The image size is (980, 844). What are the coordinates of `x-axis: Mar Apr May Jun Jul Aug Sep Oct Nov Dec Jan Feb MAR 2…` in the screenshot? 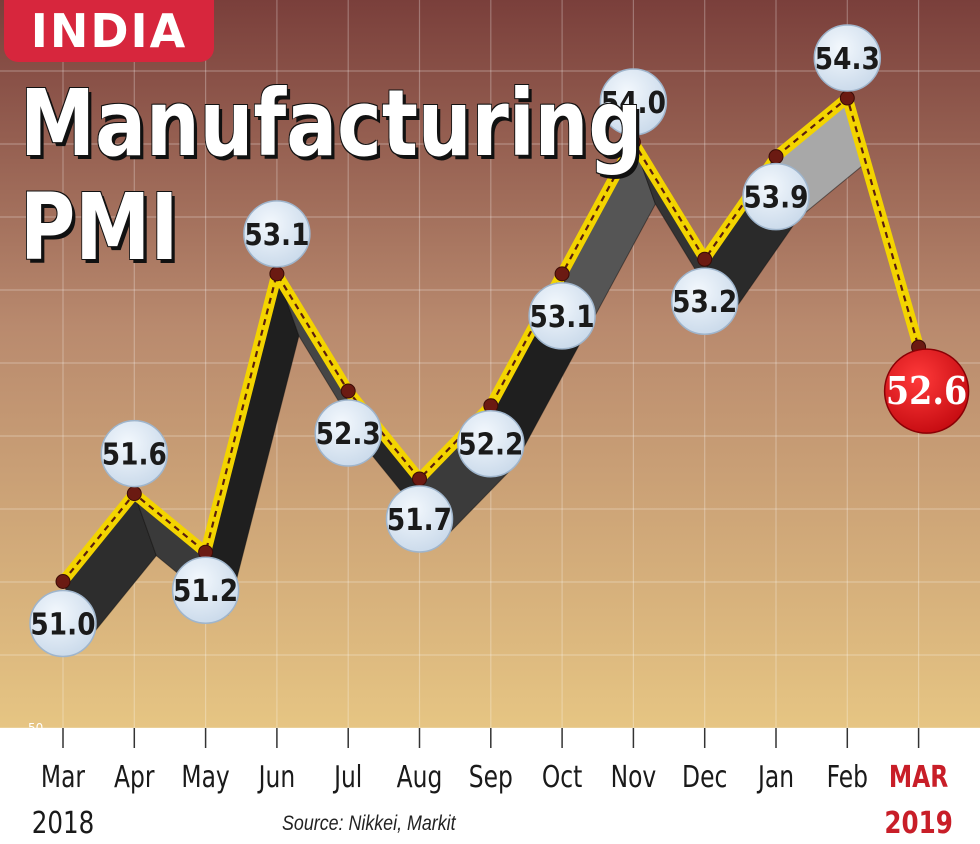 It's located at (490, 782).